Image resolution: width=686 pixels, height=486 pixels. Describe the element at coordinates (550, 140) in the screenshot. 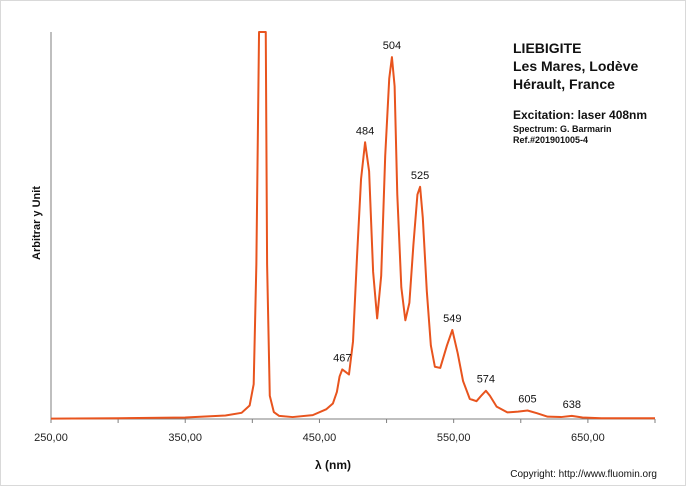

I see `reference-text: Ref.#201901005-4` at that location.